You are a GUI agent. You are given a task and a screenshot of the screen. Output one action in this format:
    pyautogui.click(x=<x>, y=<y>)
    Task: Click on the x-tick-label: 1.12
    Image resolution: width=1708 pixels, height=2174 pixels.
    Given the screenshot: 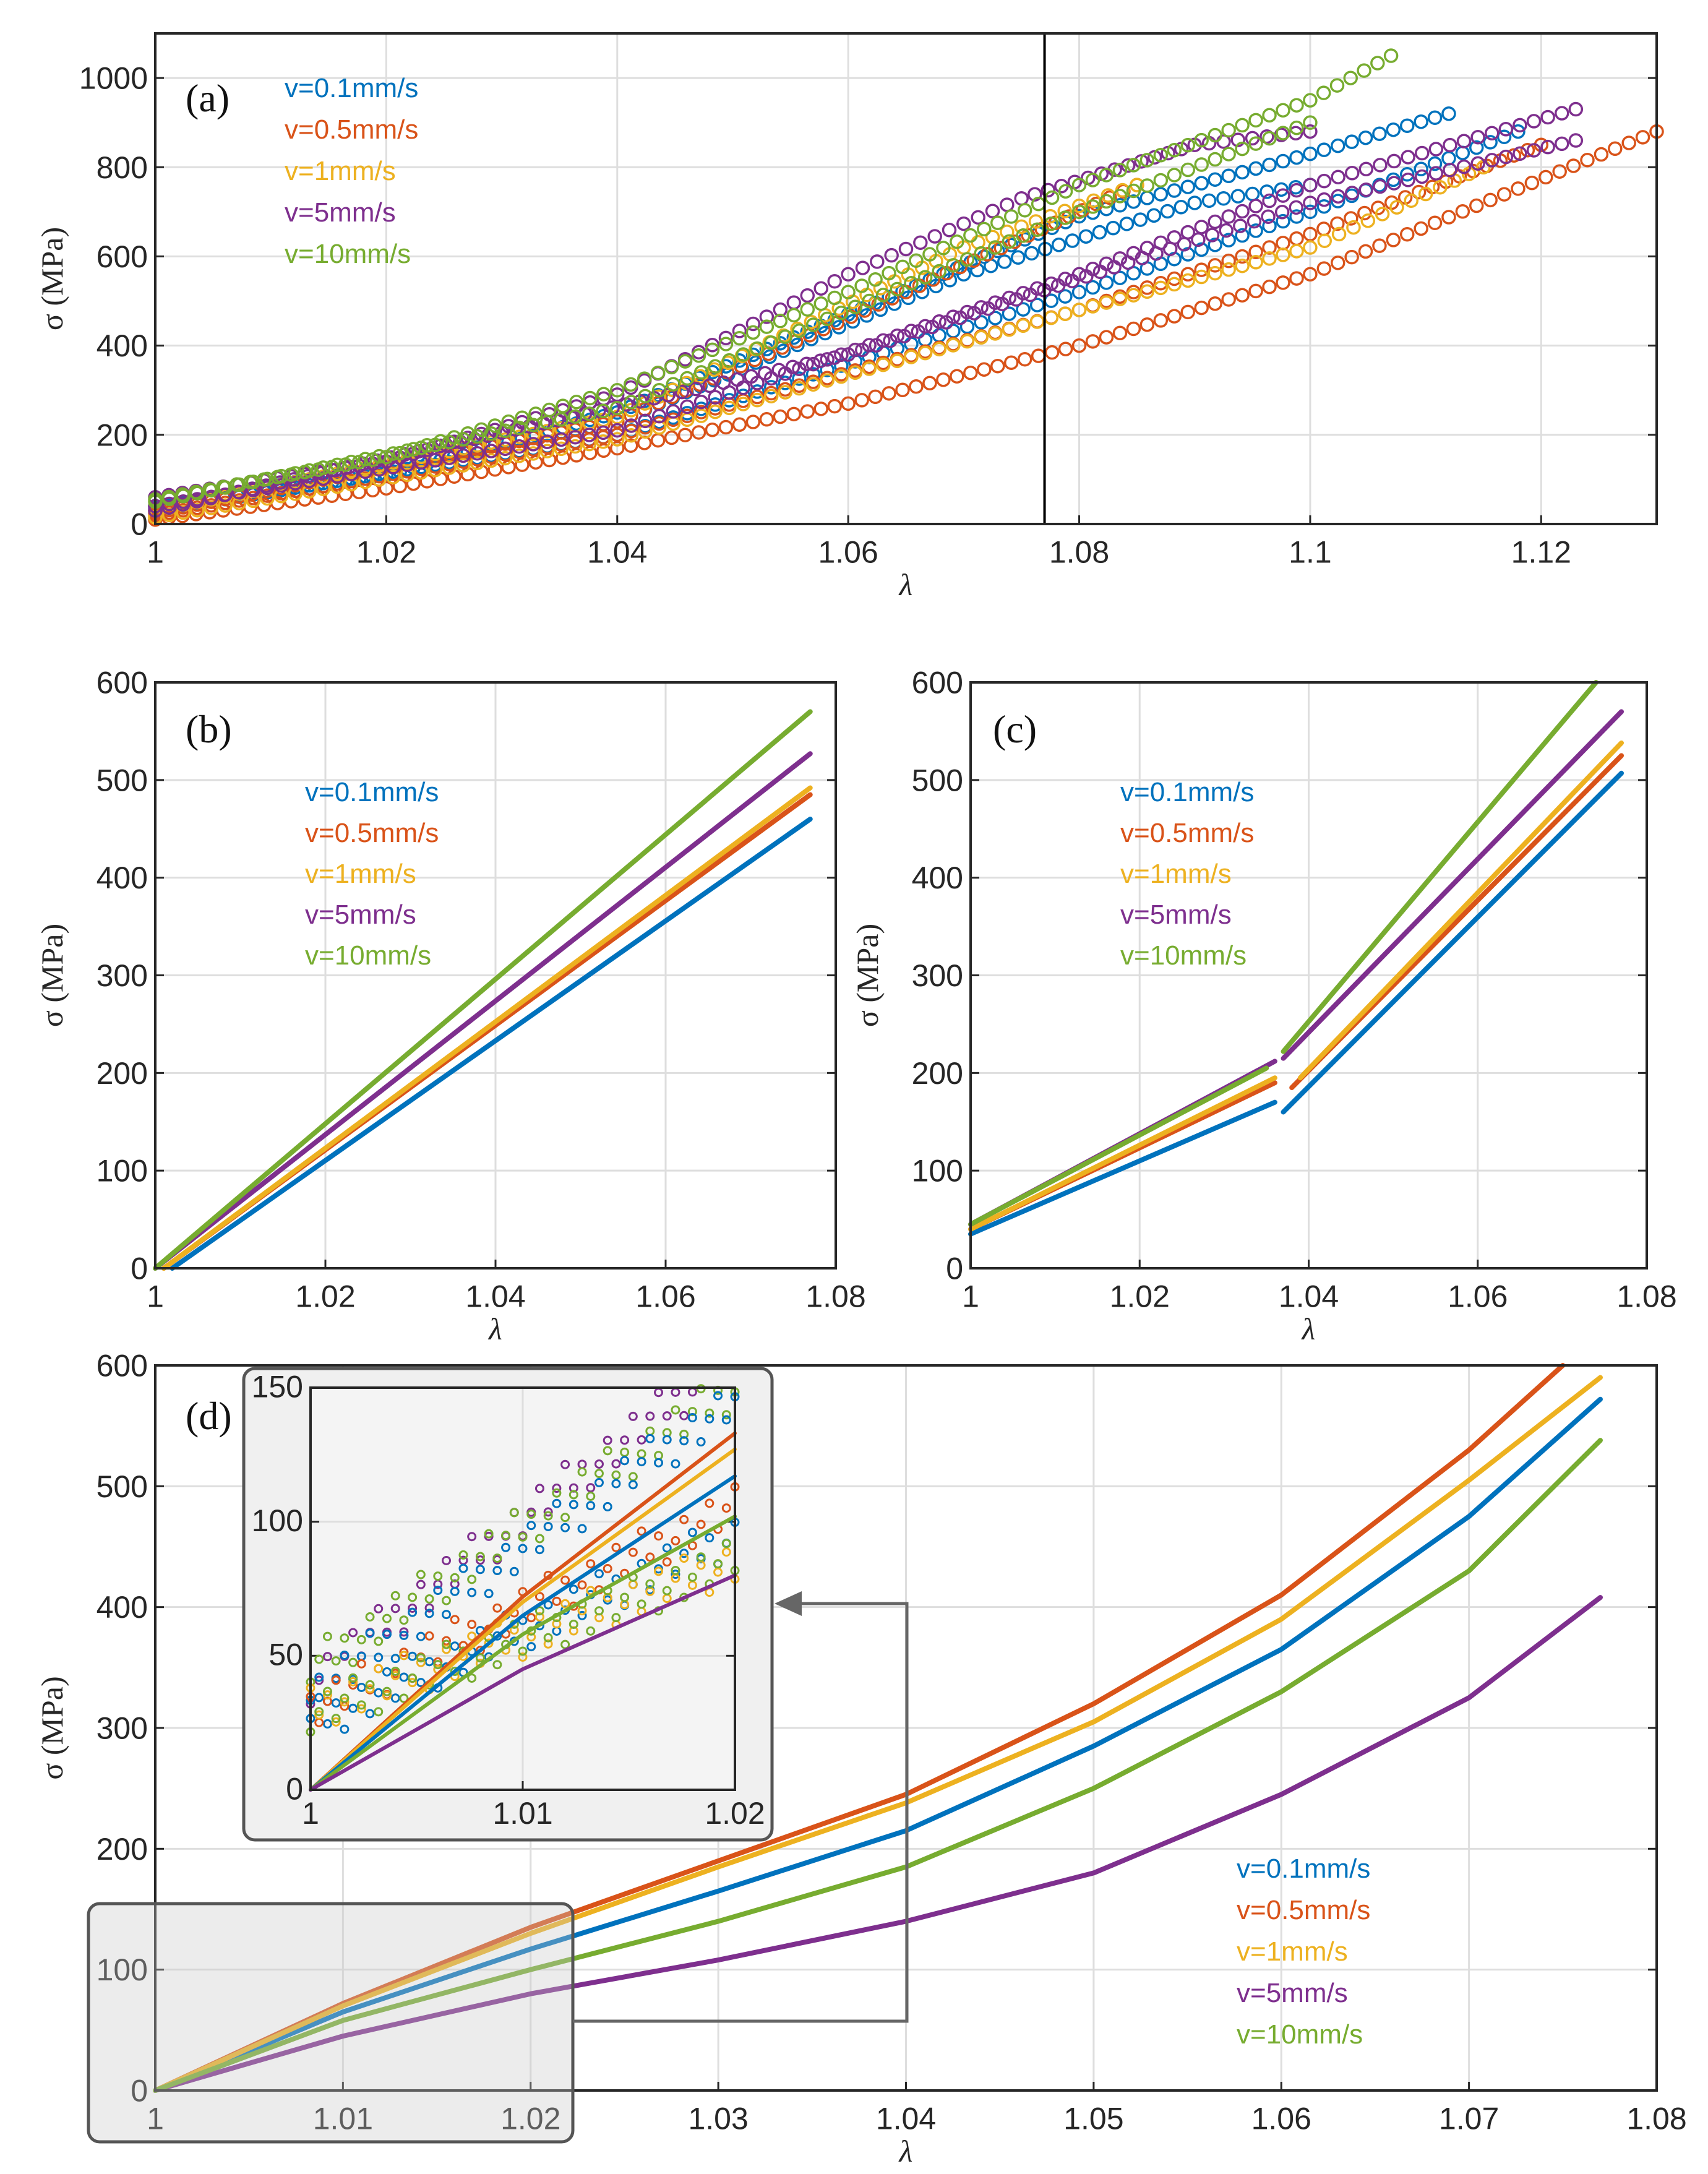 What is the action you would take?
    pyautogui.click(x=1541, y=552)
    